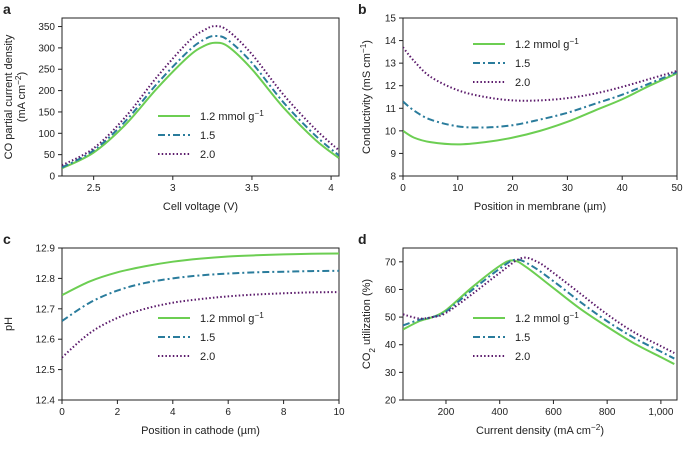 This screenshot has height=454, width=685. Describe the element at coordinates (660, 412) in the screenshot. I see `x-tick-label: 1,000` at that location.